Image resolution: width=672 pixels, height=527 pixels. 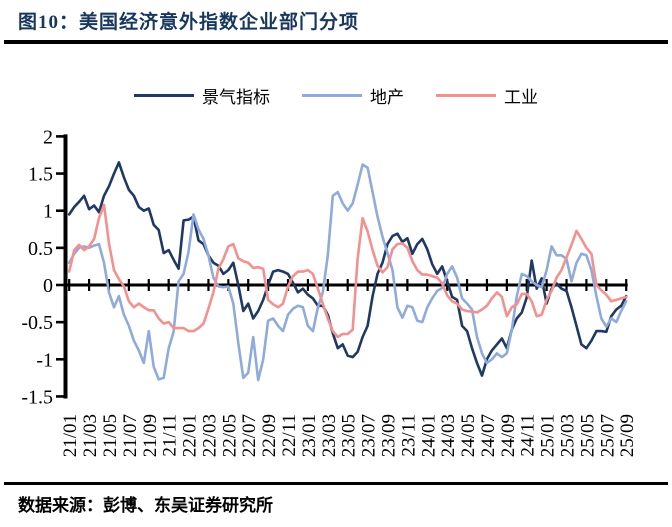 I want to click on y-tick-label: -1.5, so click(x=37, y=397).